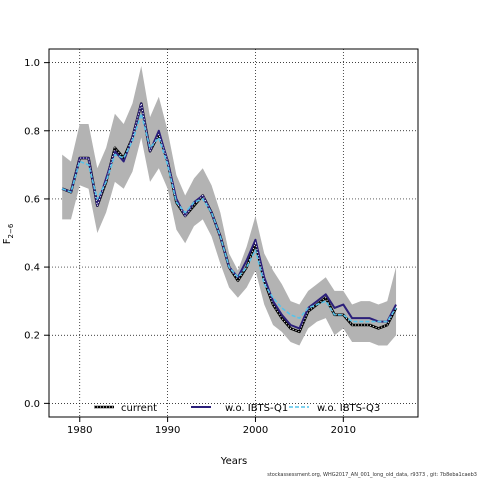  I want to click on x-tick-label: 2010, so click(343, 430).